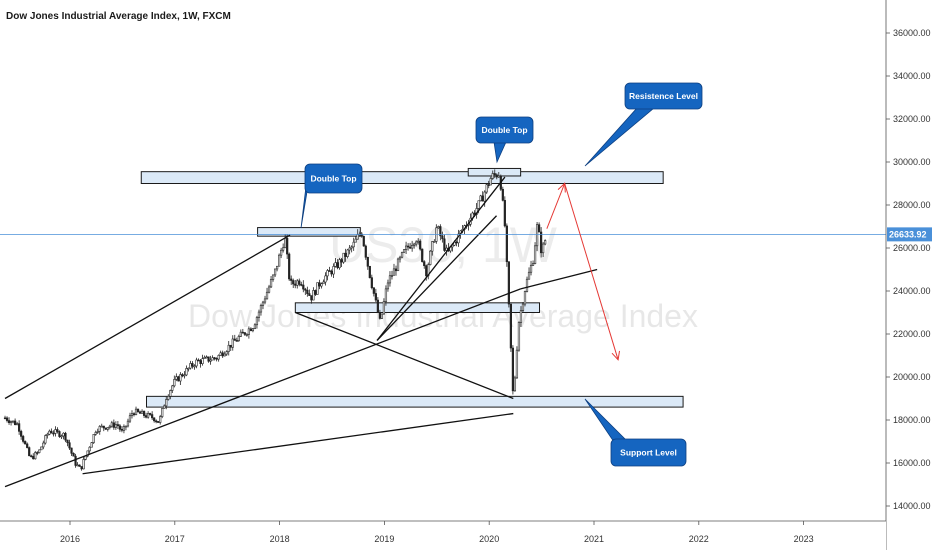 The image size is (932, 550). I want to click on callout-double-top-1-box, so click(333, 178).